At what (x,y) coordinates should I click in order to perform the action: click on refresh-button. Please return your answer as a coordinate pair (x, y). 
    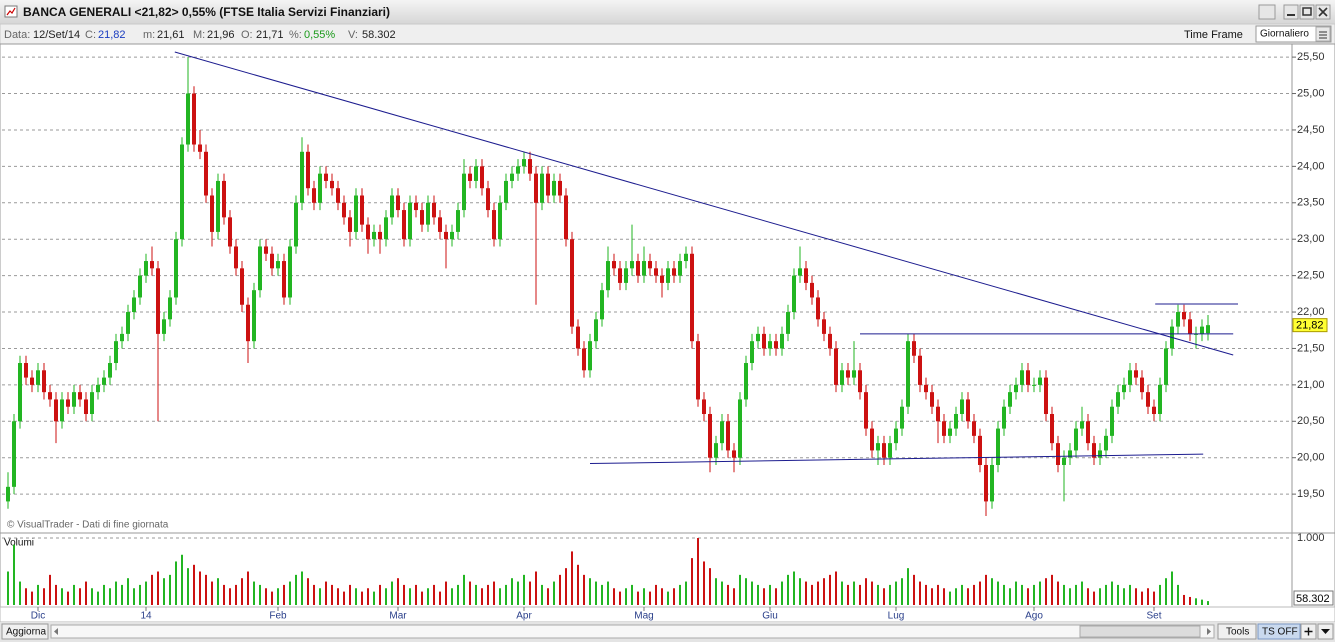
    Looking at the image, I should click on (25, 631).